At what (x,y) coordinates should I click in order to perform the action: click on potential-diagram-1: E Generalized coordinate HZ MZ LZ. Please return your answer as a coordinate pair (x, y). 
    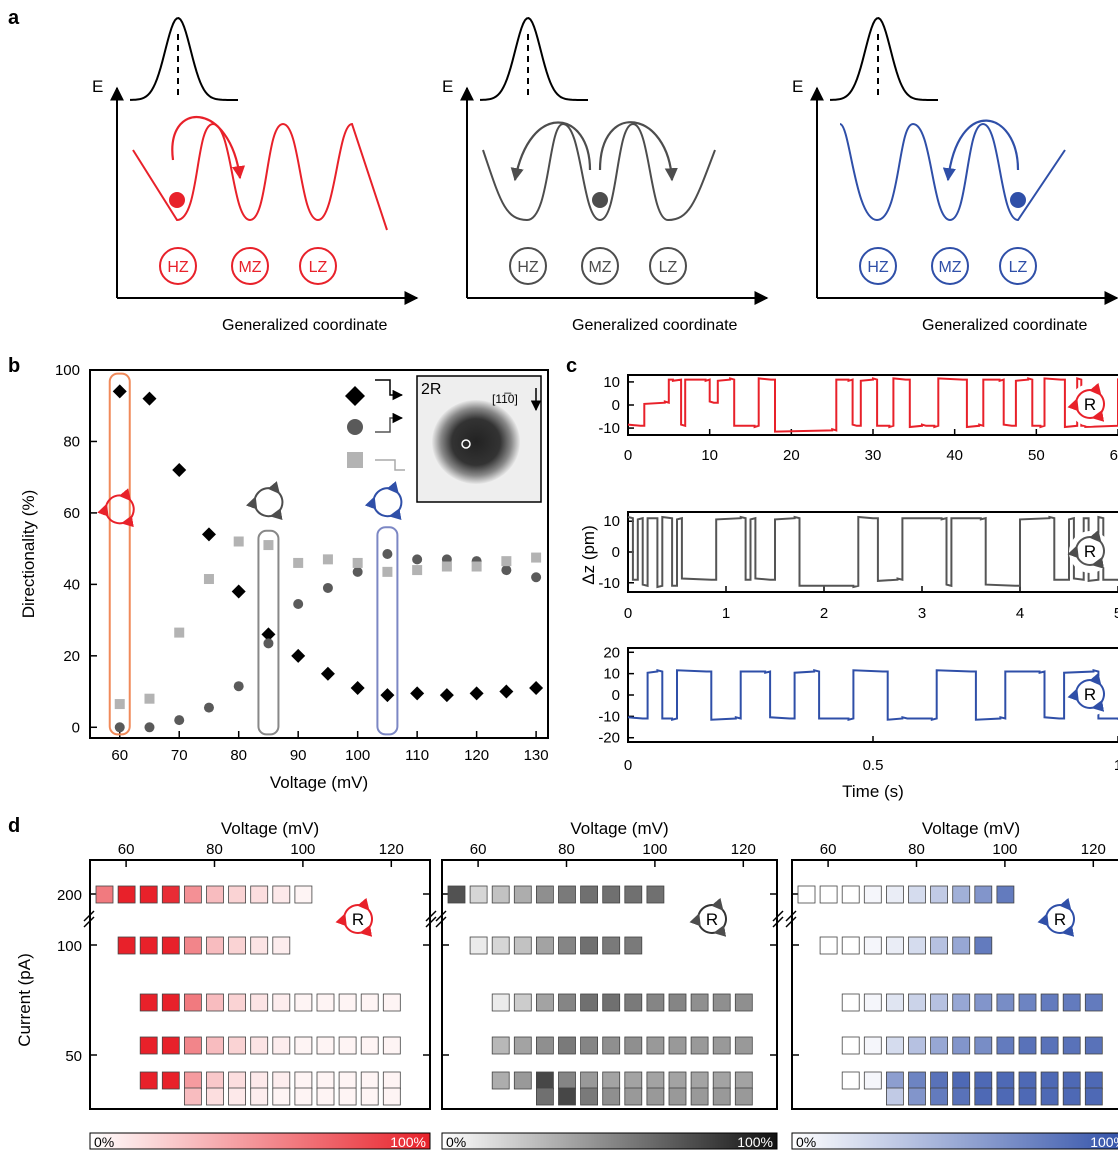
    Looking at the image, I should click on (255, 175).